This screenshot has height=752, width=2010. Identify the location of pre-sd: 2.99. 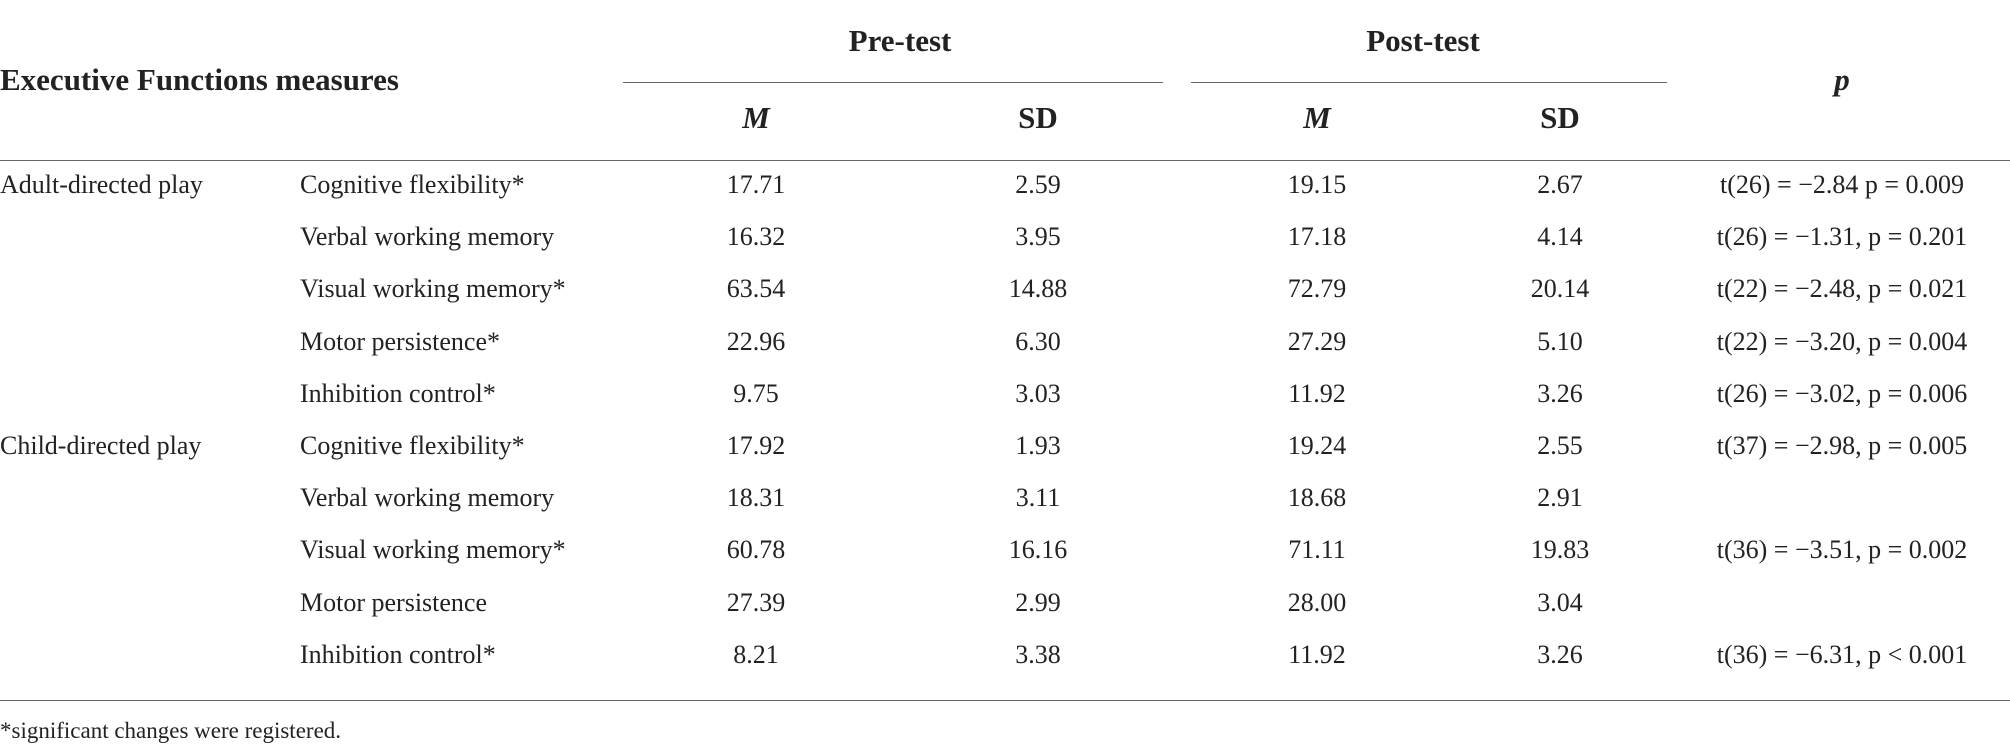
(1038, 602).